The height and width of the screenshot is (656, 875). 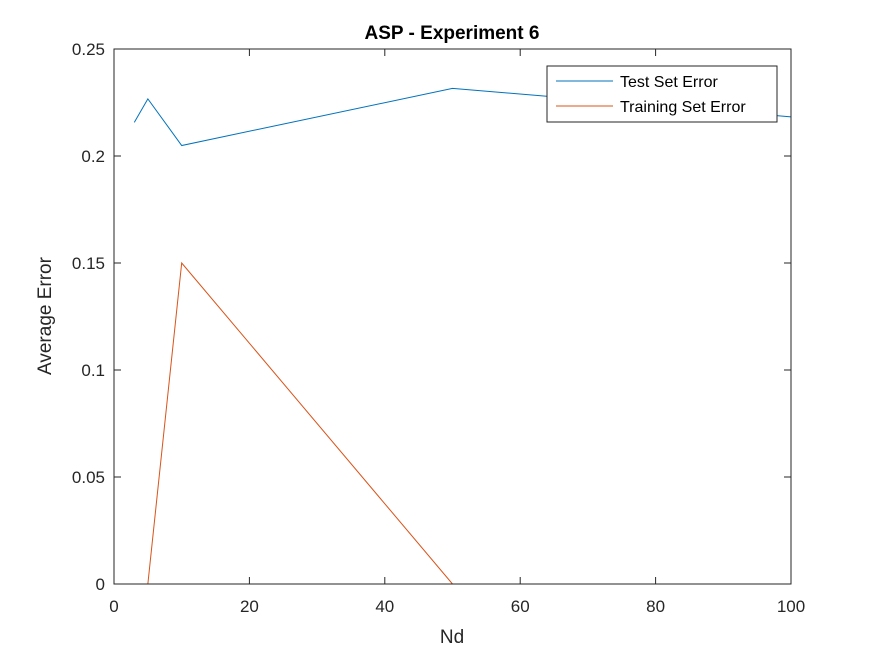 What do you see at coordinates (452, 33) in the screenshot?
I see `chart-title: ASP - Experiment 6` at bounding box center [452, 33].